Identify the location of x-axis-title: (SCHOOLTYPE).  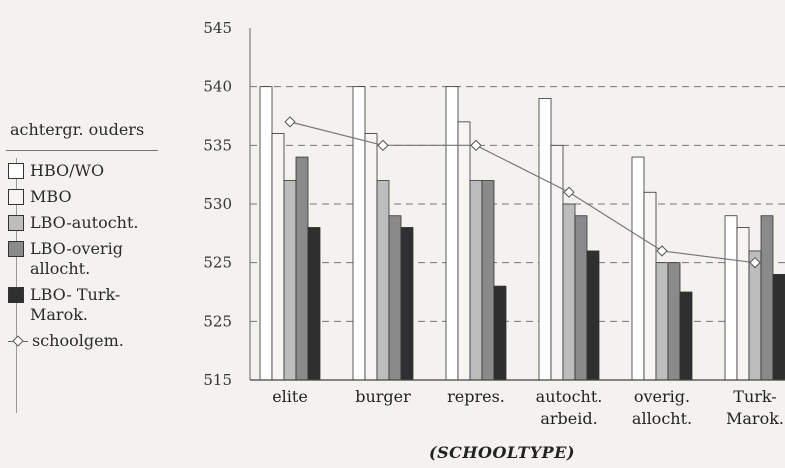
(502, 452).